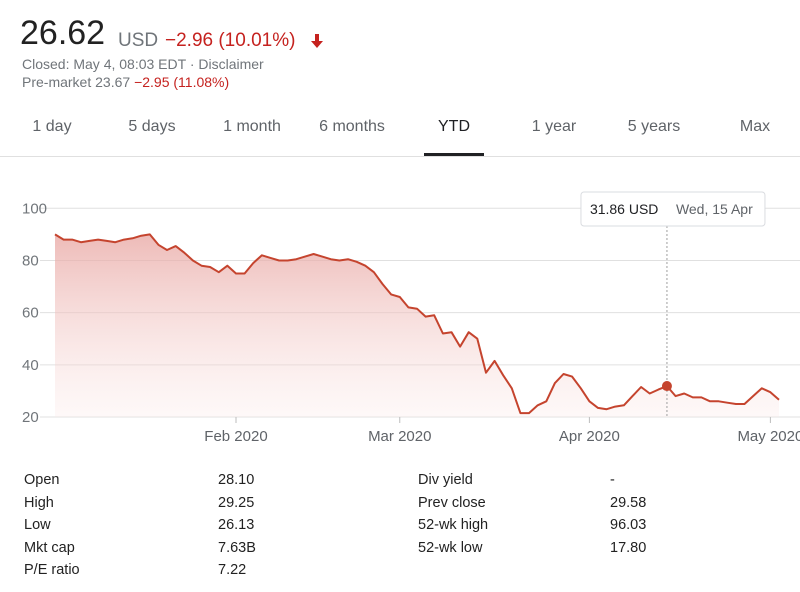  Describe the element at coordinates (110, 64) in the screenshot. I see `closed-text: Closed: May 4, 08:03 EDT ·` at that location.